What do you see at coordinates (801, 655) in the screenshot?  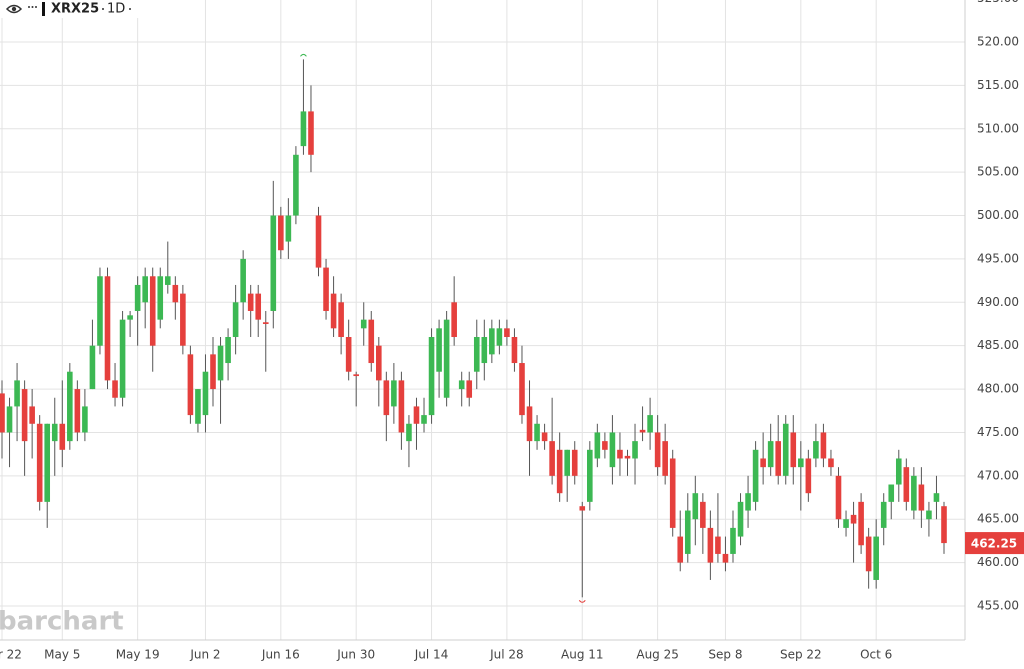 I see `x-tick-label: Sep 22` at bounding box center [801, 655].